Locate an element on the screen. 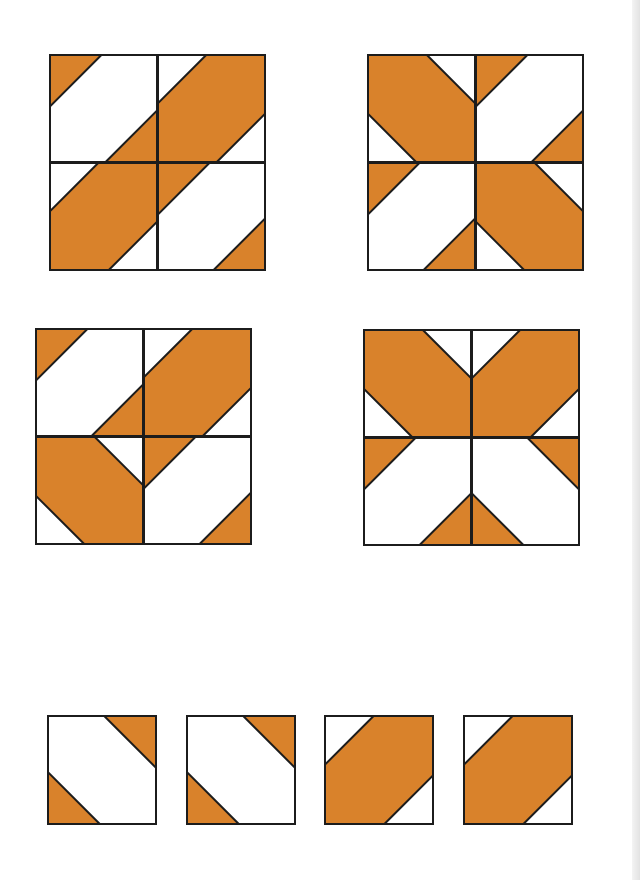  quilt-block-diagonal-band is located at coordinates (475, 162).